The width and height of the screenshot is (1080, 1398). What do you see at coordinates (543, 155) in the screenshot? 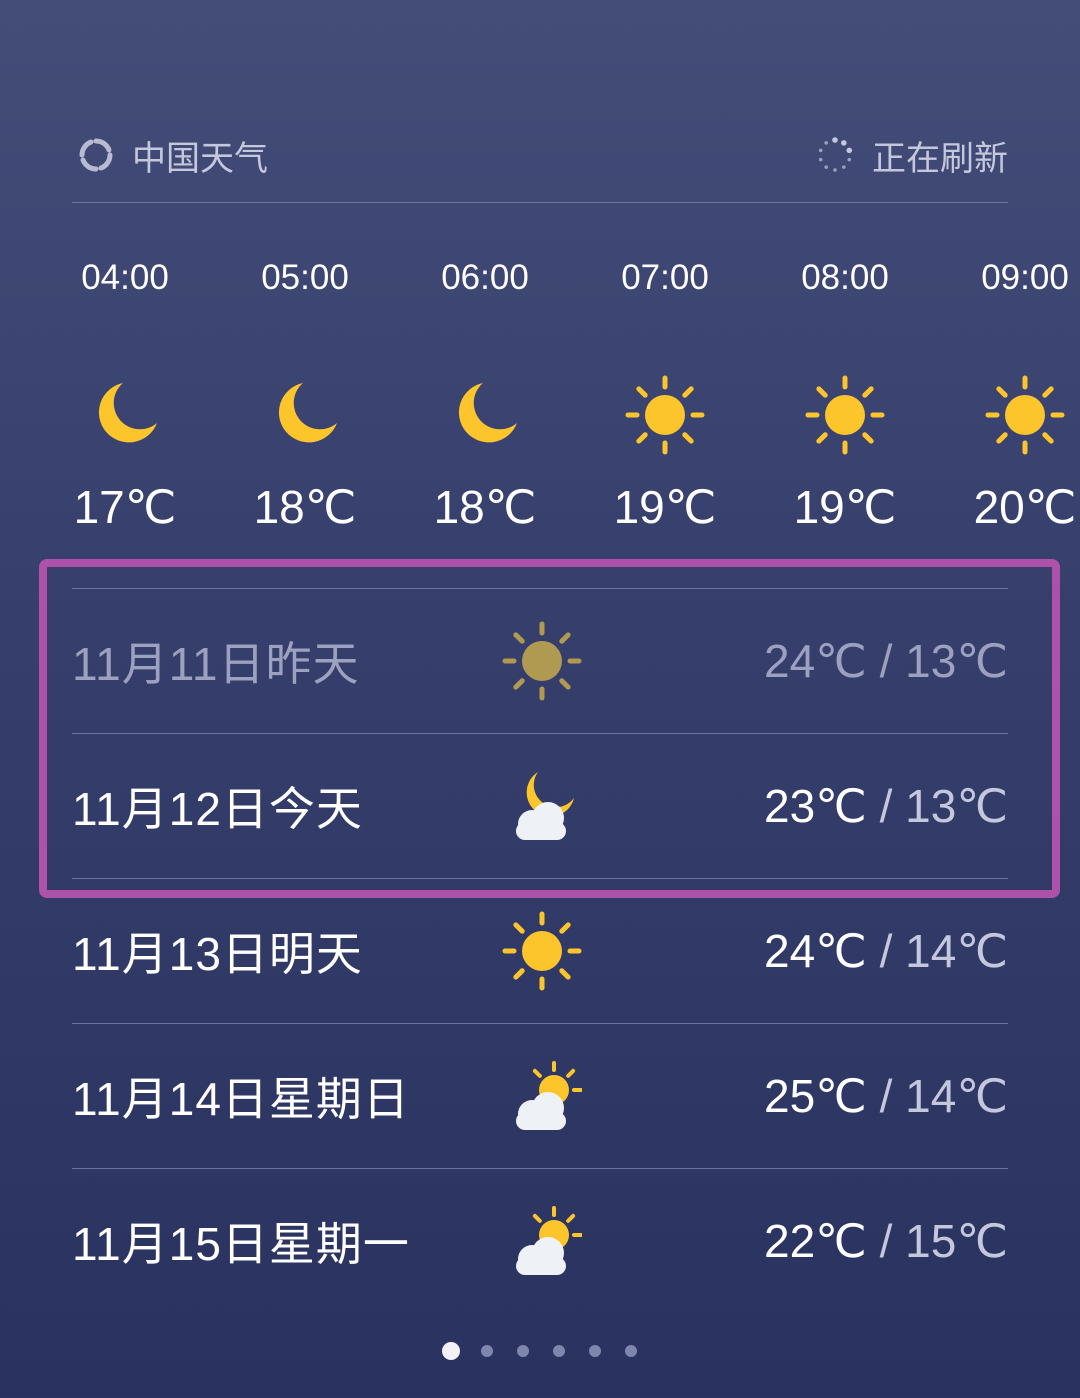
I see `header: 中国天气 正在刷新` at bounding box center [543, 155].